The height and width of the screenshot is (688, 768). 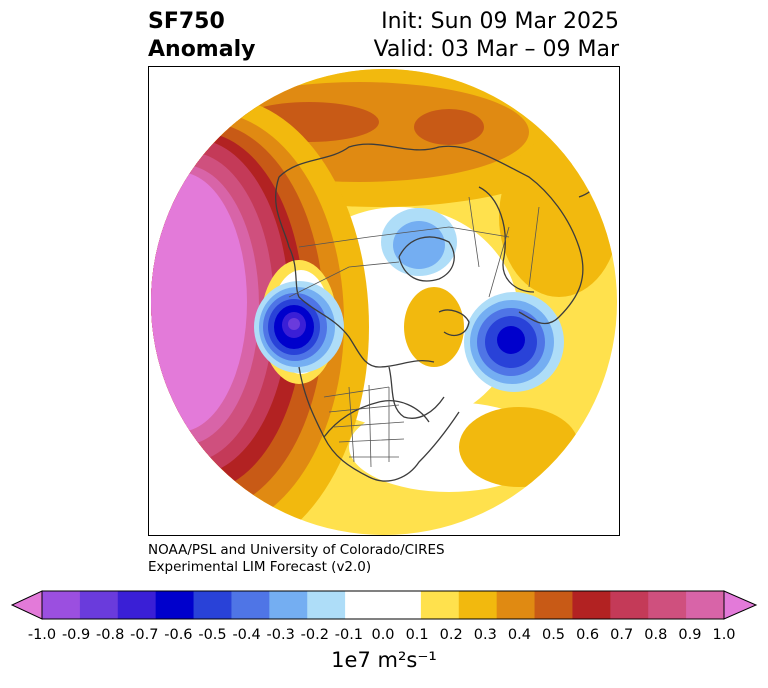 I want to click on western-canada-negative-anomaly, so click(x=299, y=327).